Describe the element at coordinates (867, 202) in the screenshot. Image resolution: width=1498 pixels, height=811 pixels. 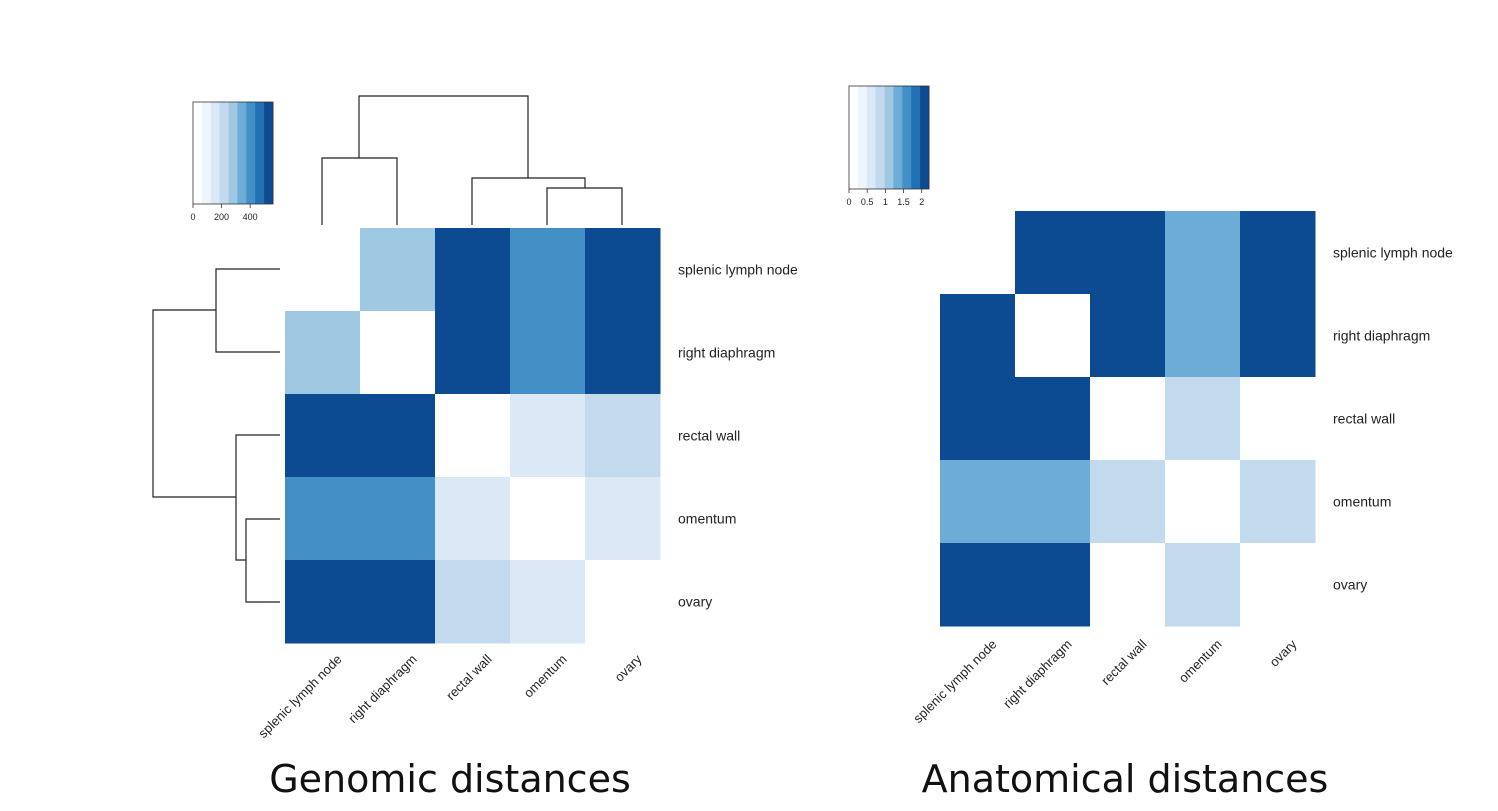
I see `color-key-tick-label: 0.5` at that location.